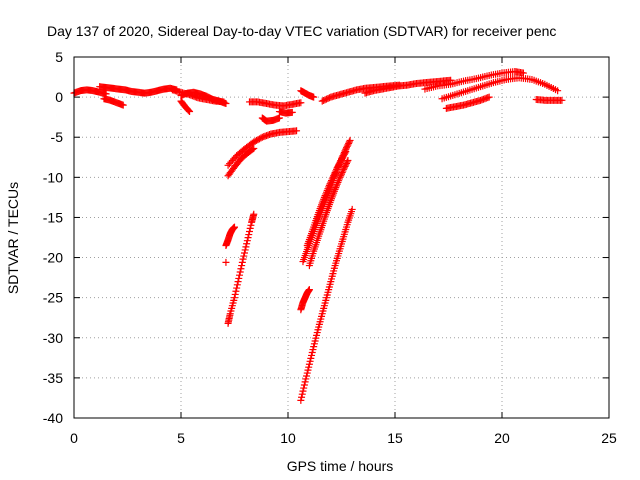 This screenshot has height=480, width=640. I want to click on series-track-j, so click(262, 148).